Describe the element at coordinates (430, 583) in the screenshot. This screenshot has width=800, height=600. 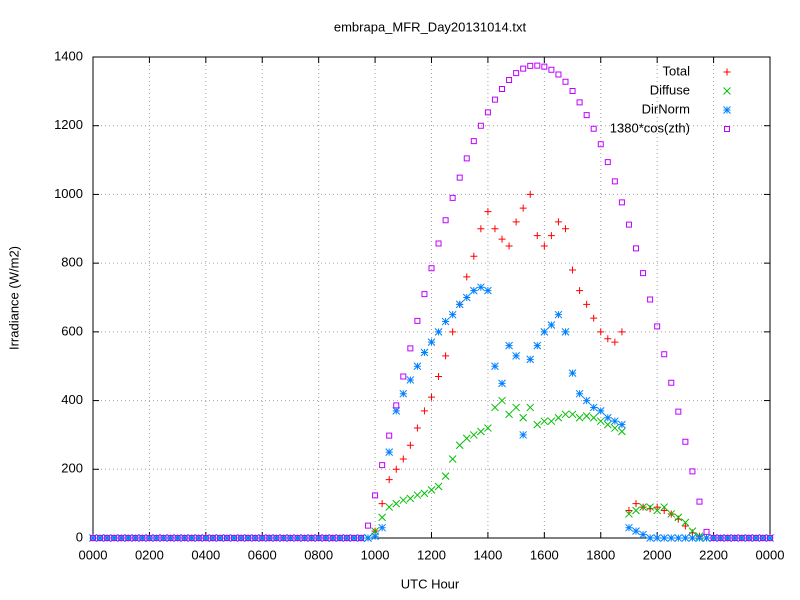
I see `x-axis-label: UTC Hour` at that location.